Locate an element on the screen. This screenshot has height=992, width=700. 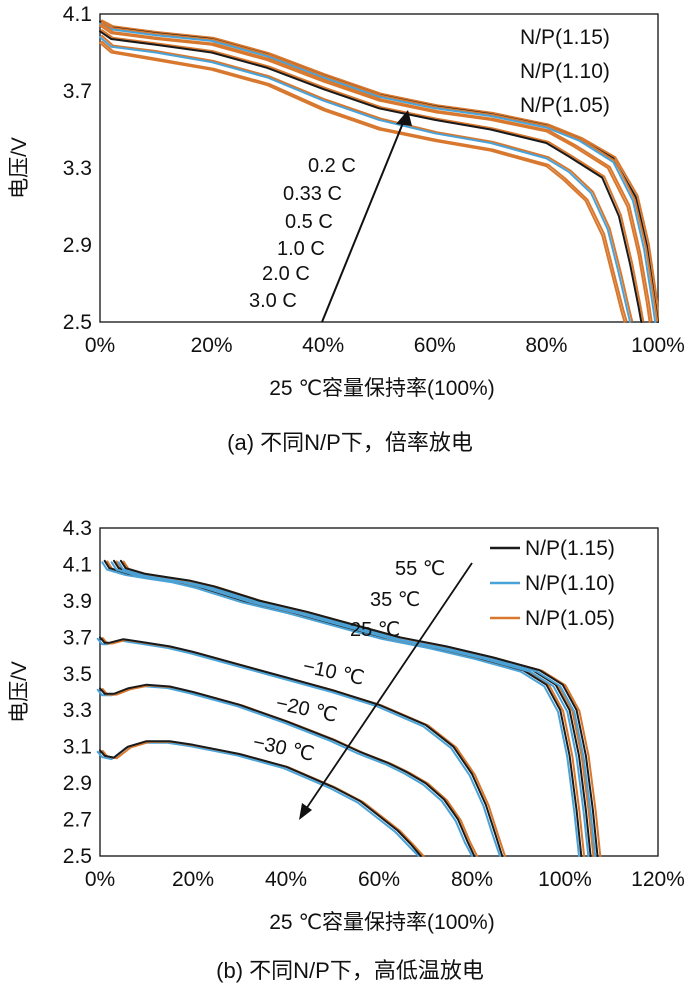
annotation-b-1: 35 ℃ is located at coordinates (395, 600).